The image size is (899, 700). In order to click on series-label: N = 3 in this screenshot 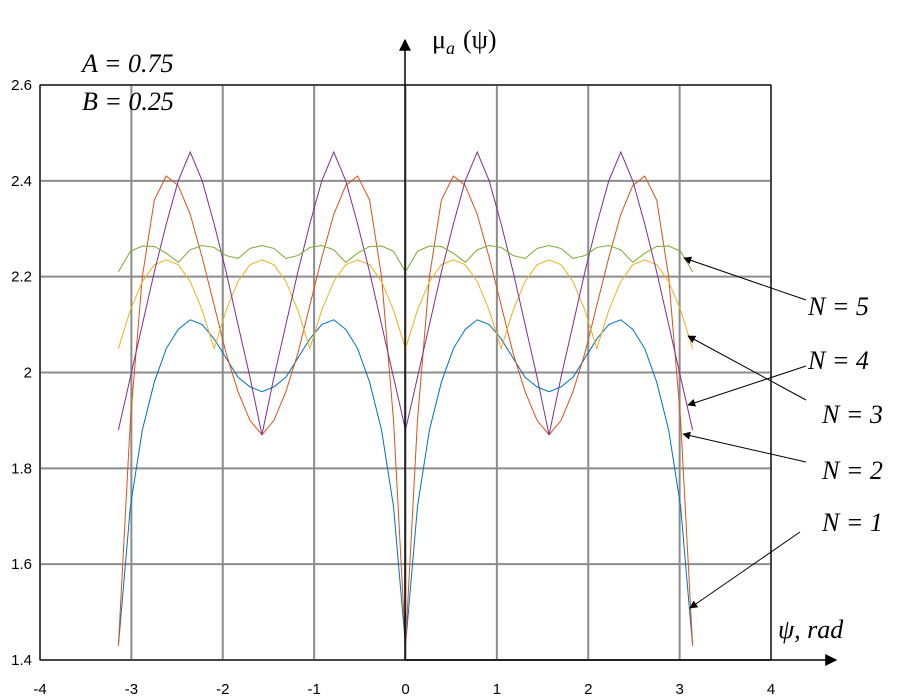, I will do `click(852, 414)`.